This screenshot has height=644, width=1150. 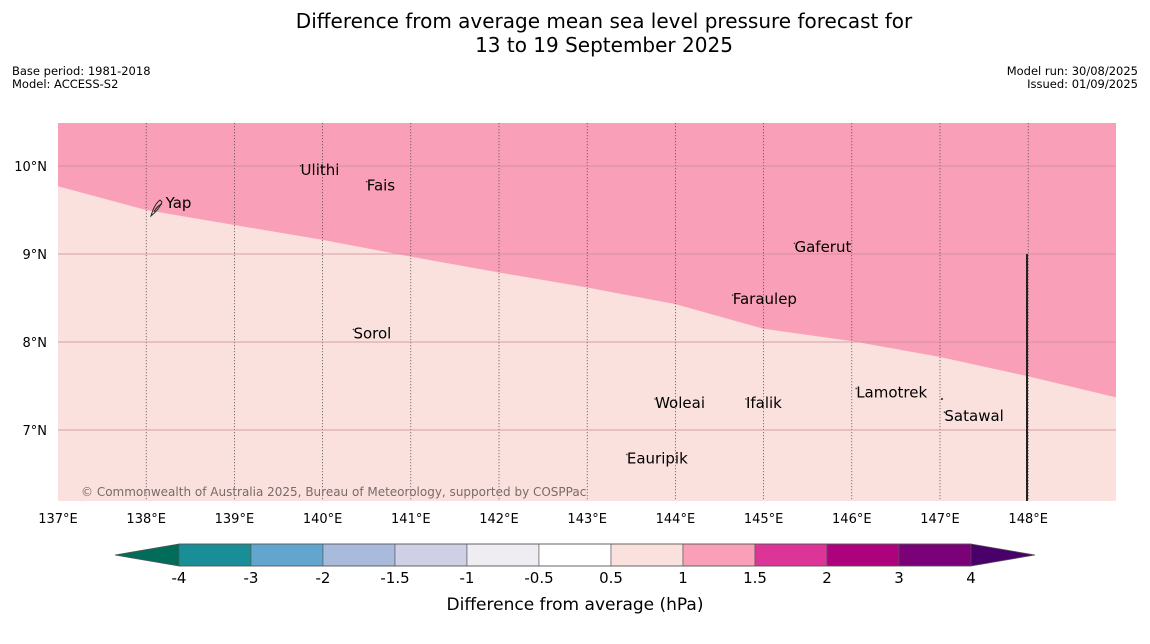 What do you see at coordinates (58, 519) in the screenshot?
I see `longitude-tick-label: 137°E` at bounding box center [58, 519].